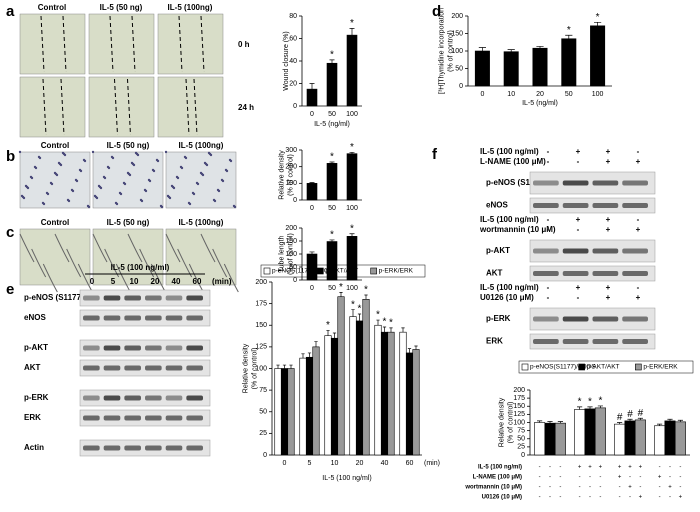 The image size is (700, 512). I want to click on x-tick-label: 0, so click(312, 208).